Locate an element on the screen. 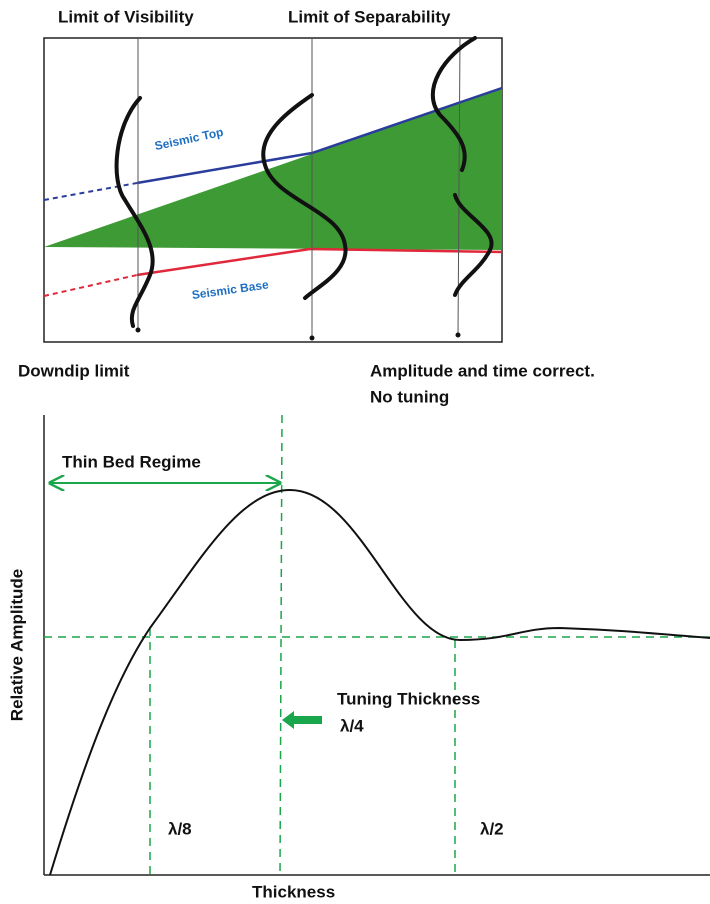  tuning-arrow is located at coordinates (302, 720).